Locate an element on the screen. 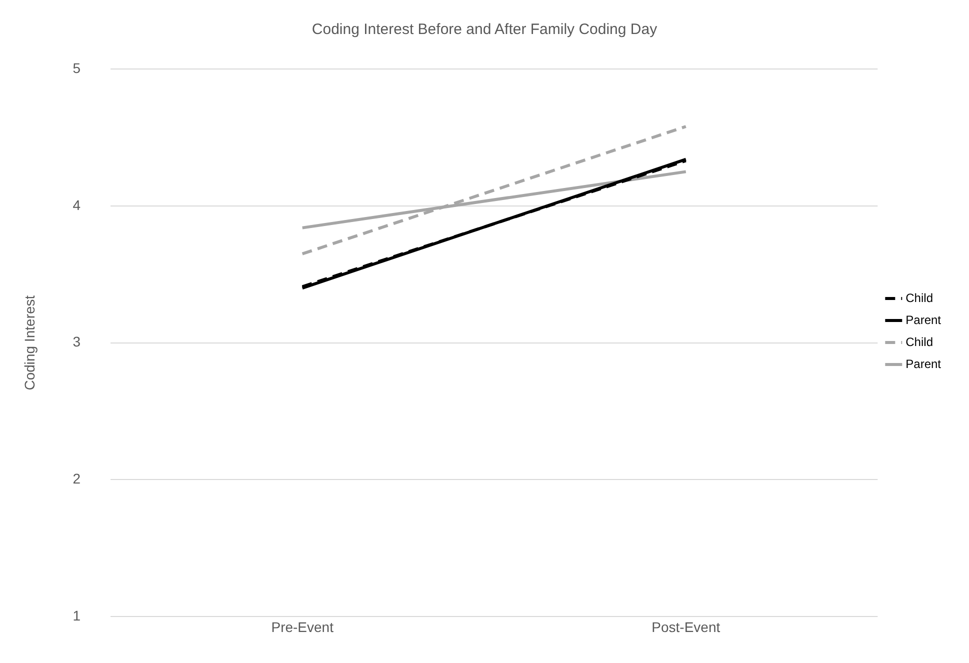 This screenshot has width=969, height=663. y-axis-title: Coding Interest is located at coordinates (29, 342).